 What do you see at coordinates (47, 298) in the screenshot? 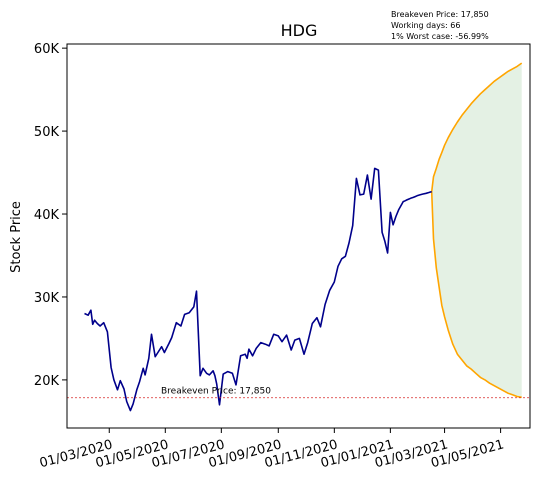
I see `y-tick-label: 30K` at bounding box center [47, 298].